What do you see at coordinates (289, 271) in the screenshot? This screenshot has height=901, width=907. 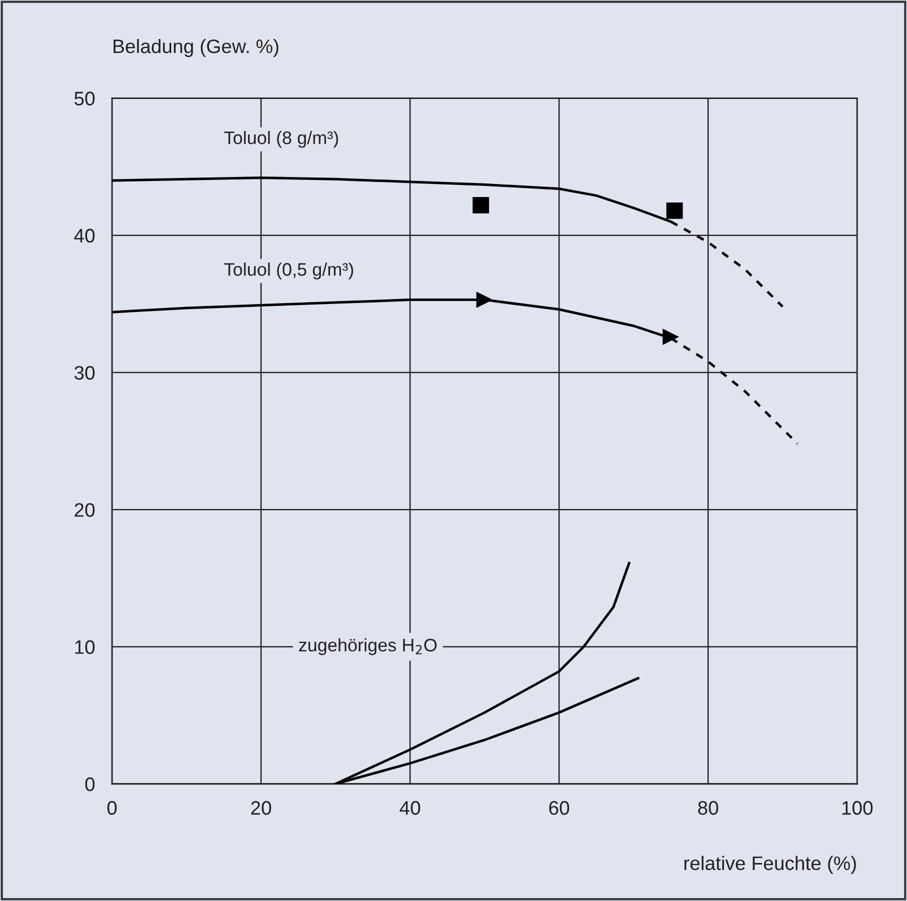 I see `series-label: Toluol (0,5 g/m³)` at bounding box center [289, 271].